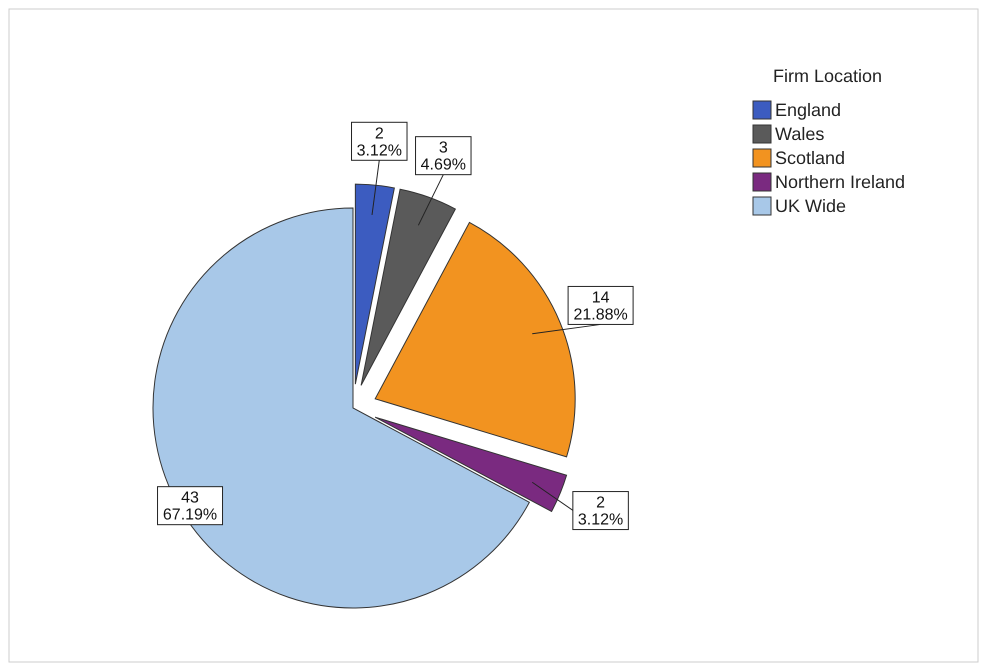 The image size is (987, 671). What do you see at coordinates (600, 306) in the screenshot?
I see `data-label: 14 21.88%` at bounding box center [600, 306].